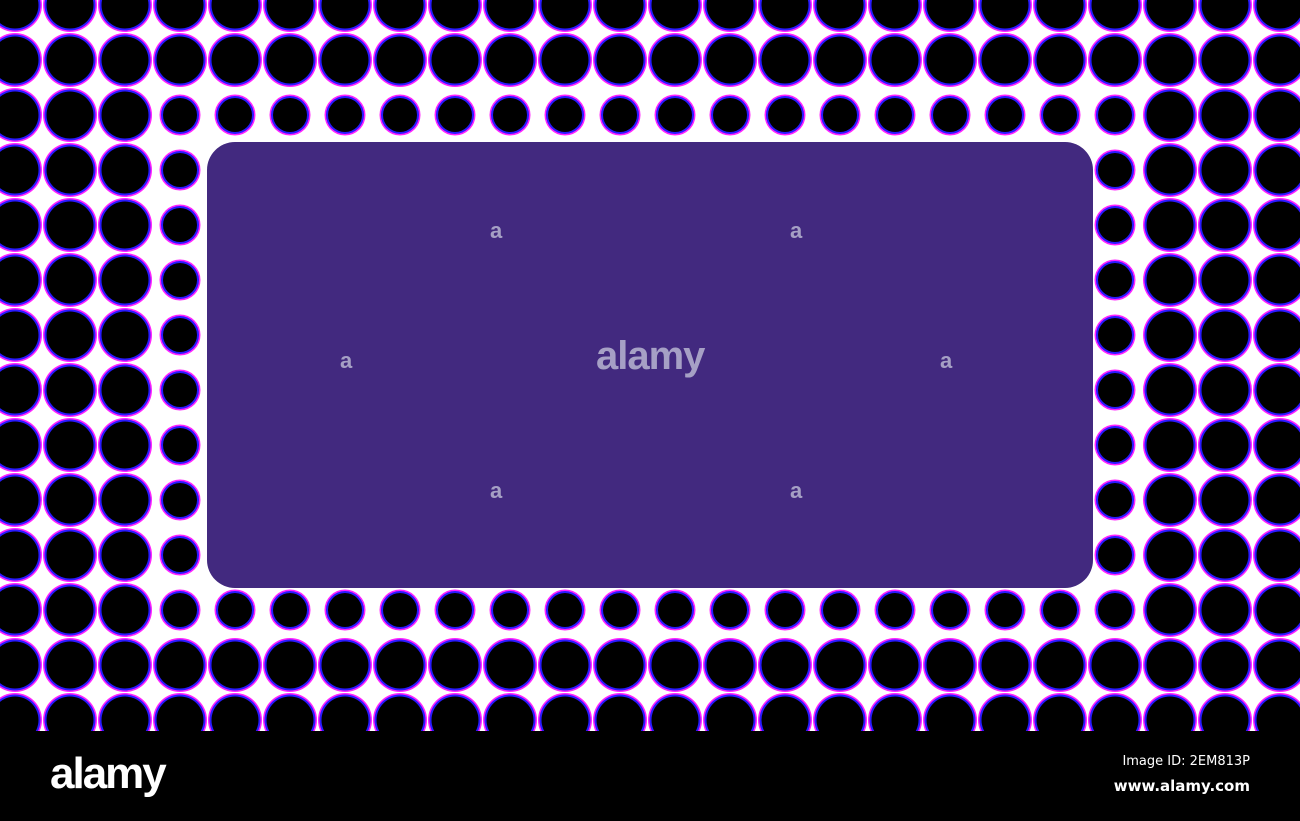 The width and height of the screenshot is (1300, 821). What do you see at coordinates (1181, 786) in the screenshot?
I see `site-url: www.alamy.com` at bounding box center [1181, 786].